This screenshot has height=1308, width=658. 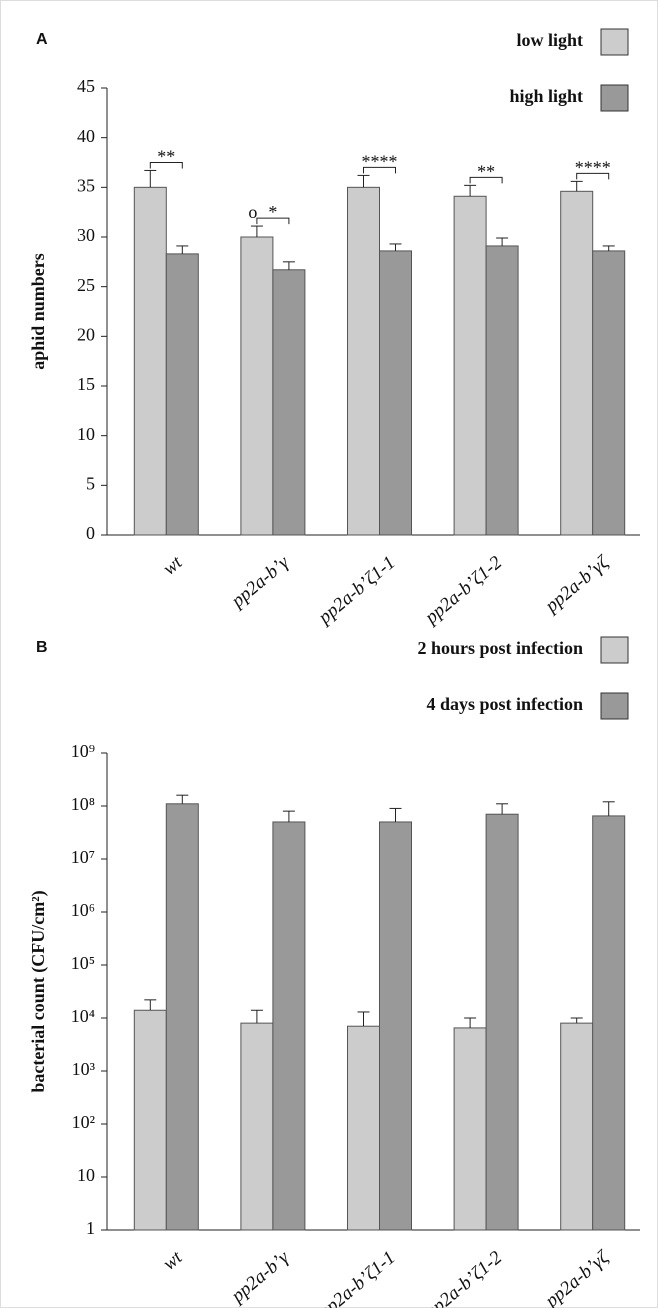 What do you see at coordinates (500, 648) in the screenshot?
I see `legend-label: 2 hours post infection` at bounding box center [500, 648].